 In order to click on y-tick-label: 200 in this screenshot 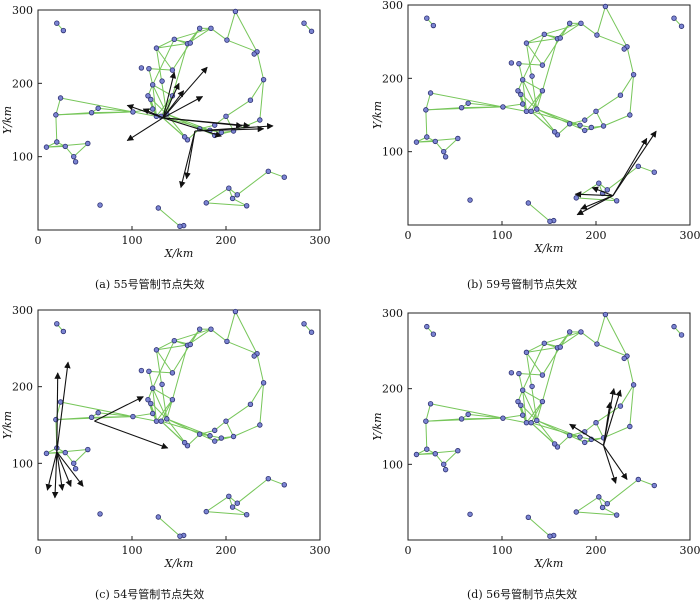, I will do `click(22, 387)`.